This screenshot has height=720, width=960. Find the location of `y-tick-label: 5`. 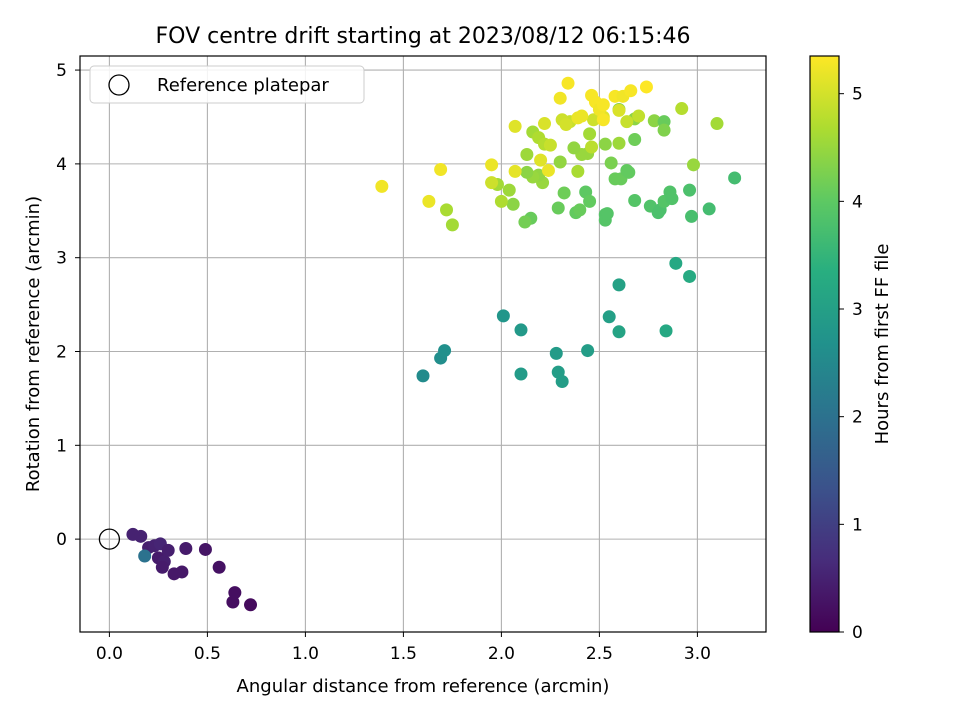

y-tick-label: 5 is located at coordinates (61, 71).